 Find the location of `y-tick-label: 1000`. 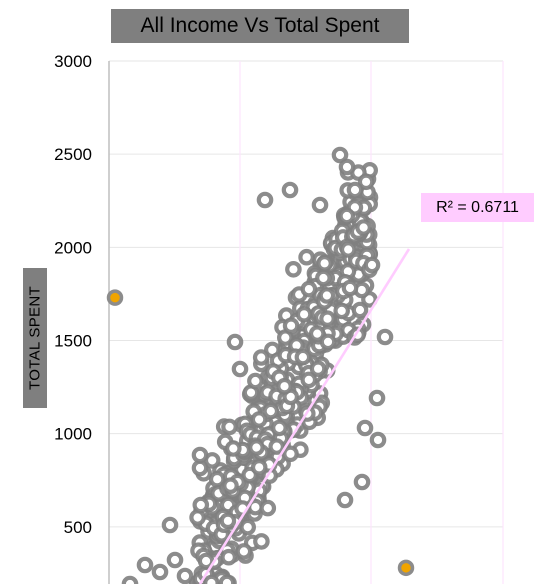

y-tick-label: 1000 is located at coordinates (73, 434).